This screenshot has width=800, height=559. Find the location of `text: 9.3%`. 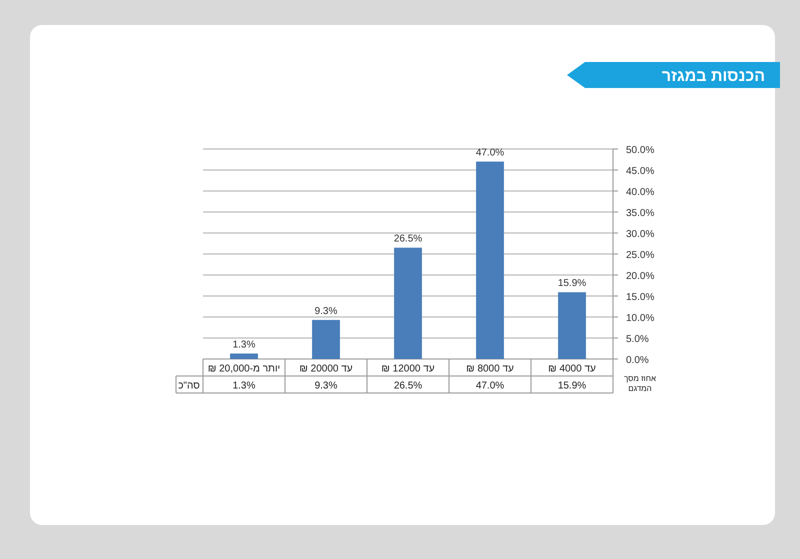

text: 9.3% is located at coordinates (326, 311).